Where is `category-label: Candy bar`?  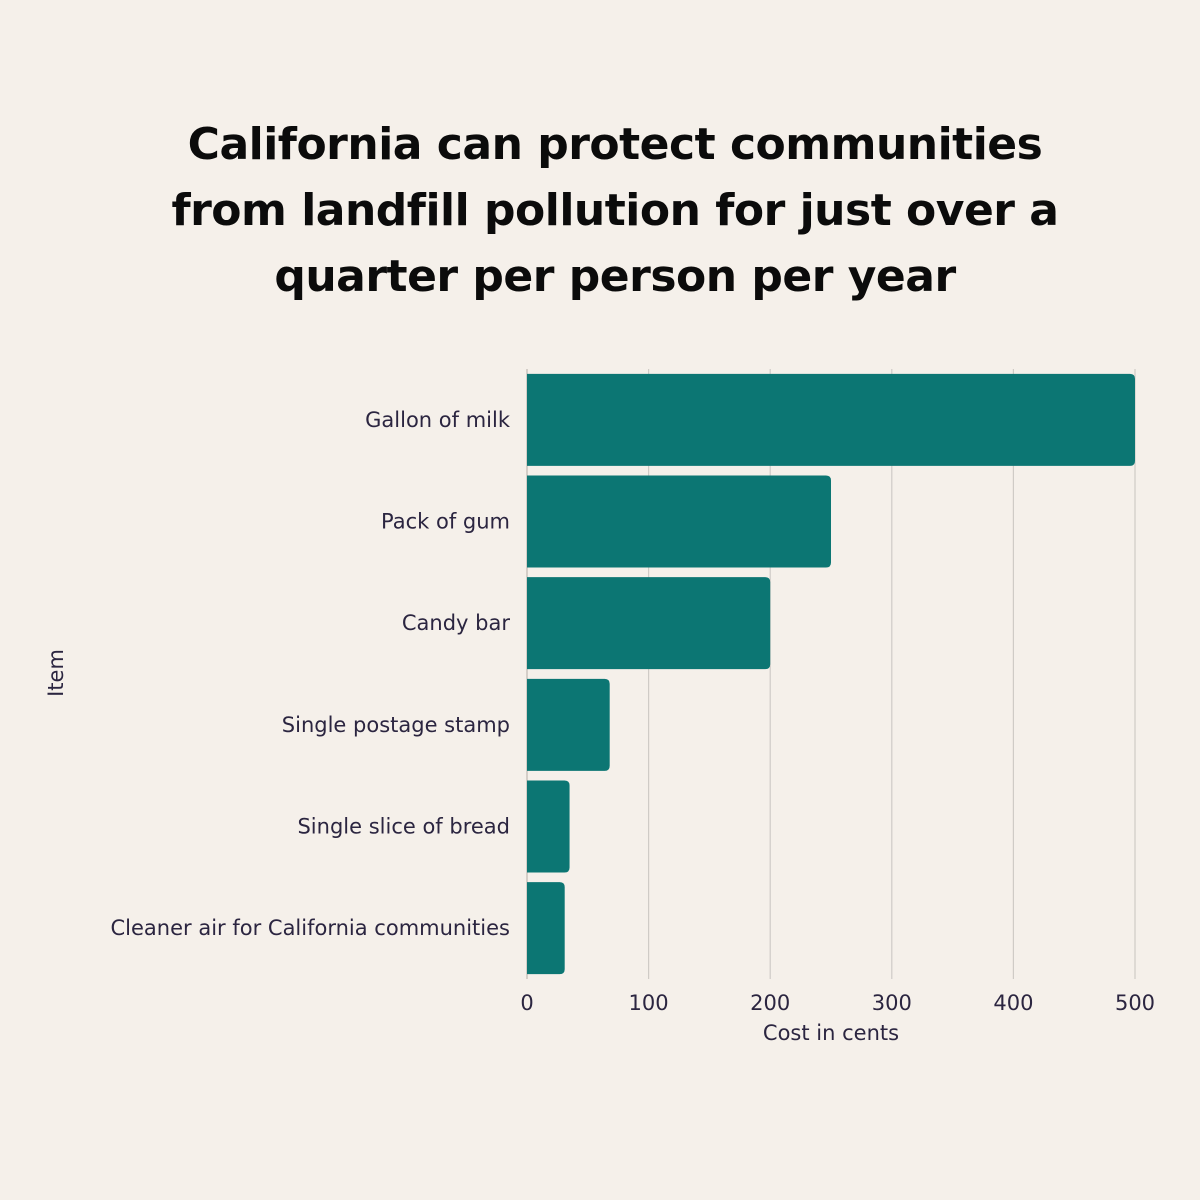
category-label: Candy bar is located at coordinates (456, 623).